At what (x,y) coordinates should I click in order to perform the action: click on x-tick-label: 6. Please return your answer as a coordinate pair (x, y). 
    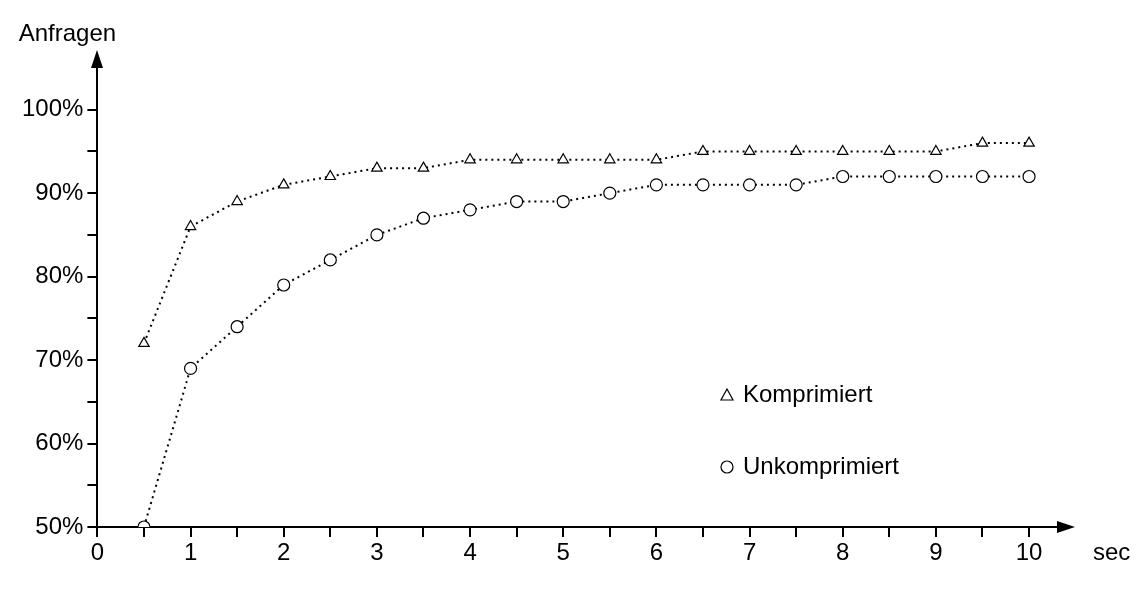
    Looking at the image, I should click on (656, 551).